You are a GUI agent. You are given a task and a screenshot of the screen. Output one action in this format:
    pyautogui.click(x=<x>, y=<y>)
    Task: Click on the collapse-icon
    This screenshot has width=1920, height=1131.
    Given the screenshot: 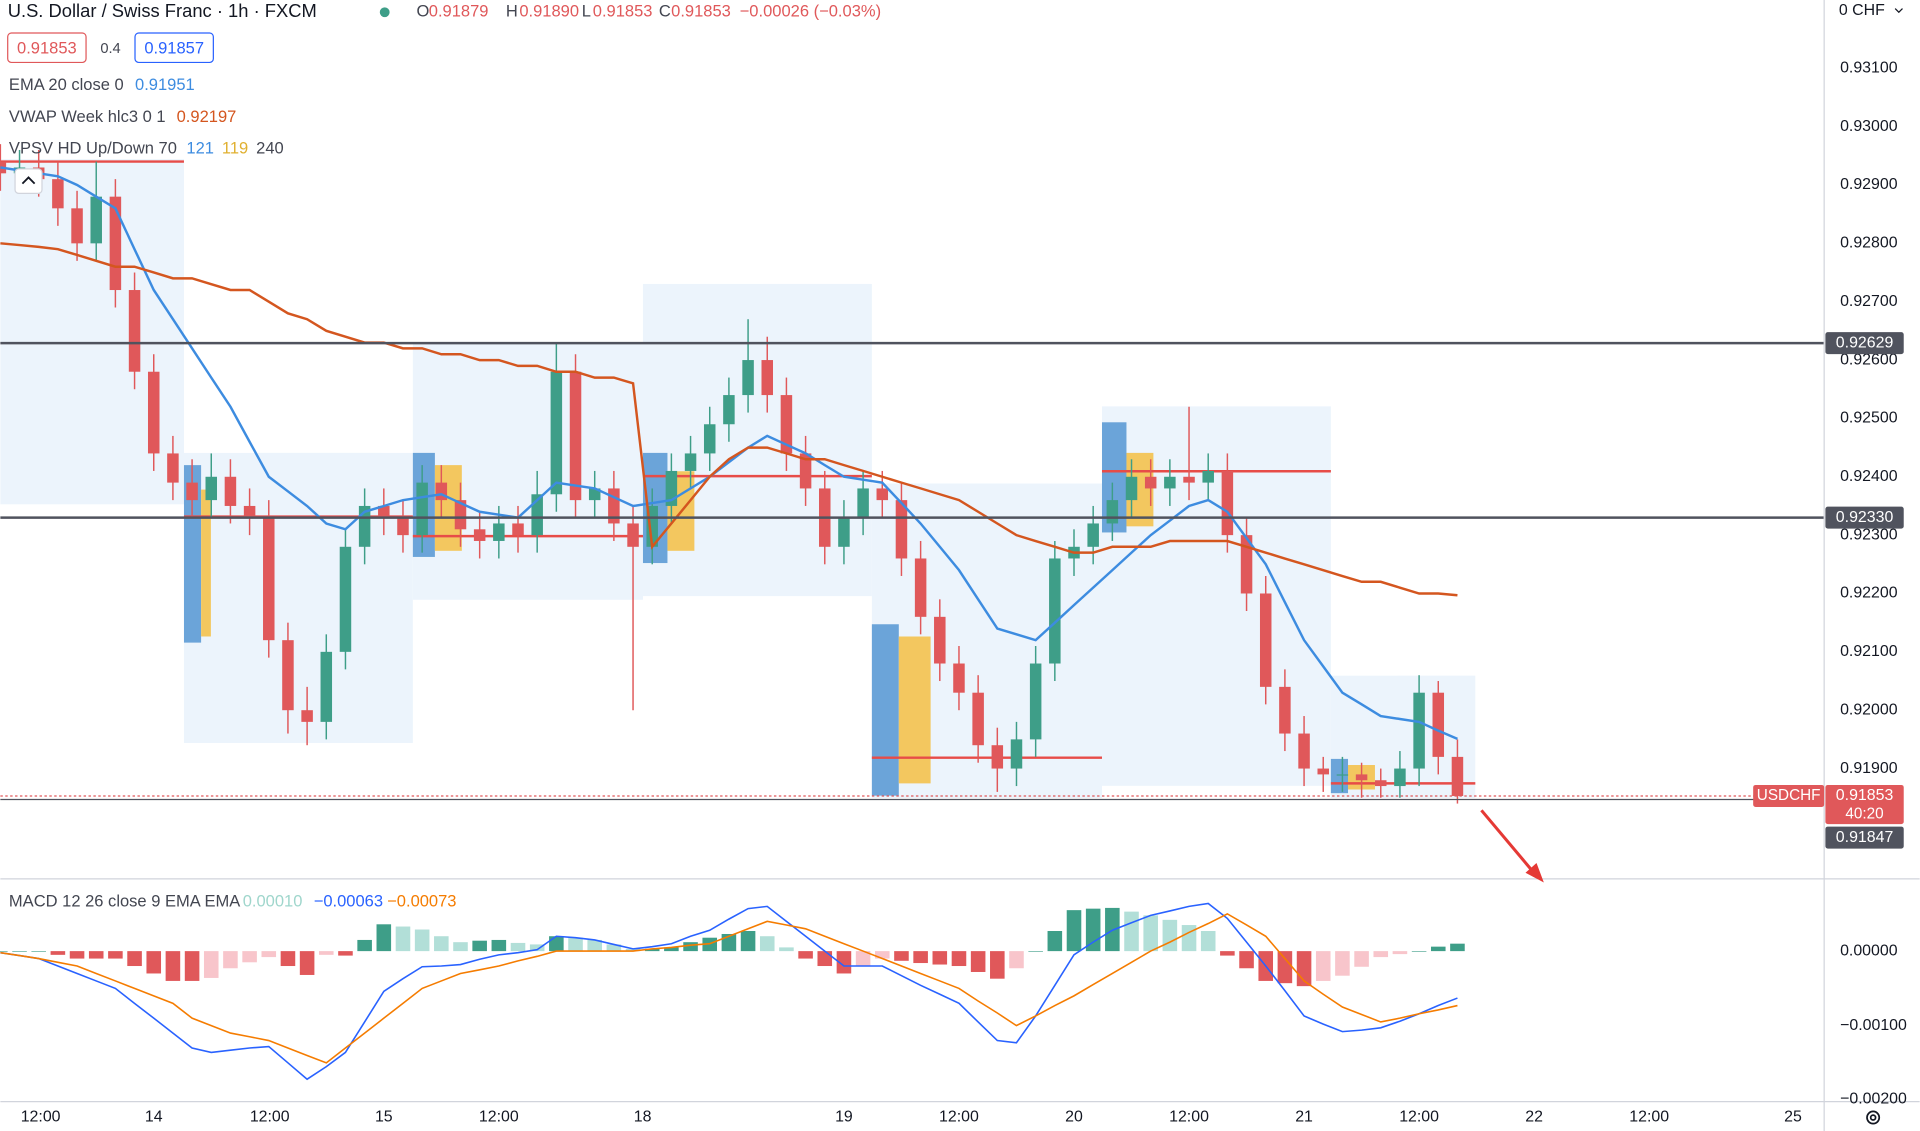 What is the action you would take?
    pyautogui.click(x=28, y=180)
    